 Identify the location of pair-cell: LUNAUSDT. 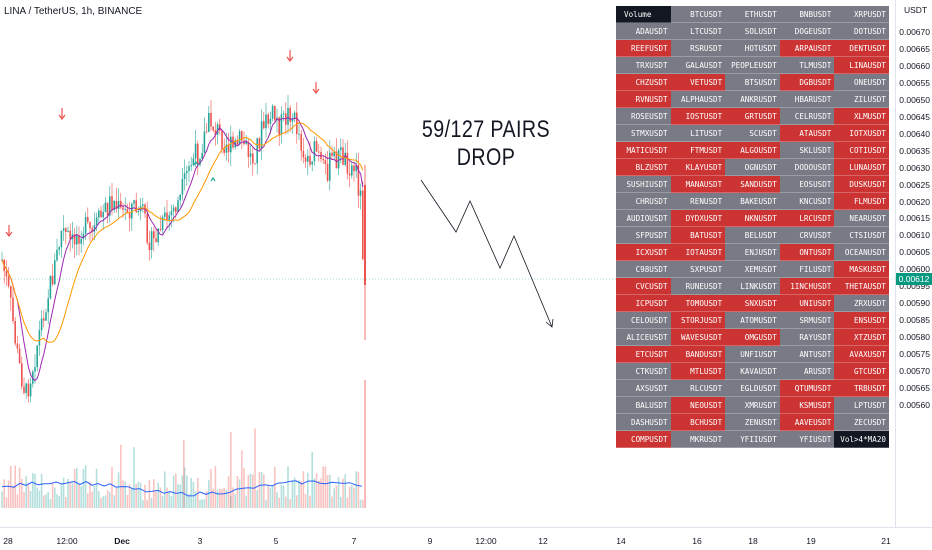
(861, 167).